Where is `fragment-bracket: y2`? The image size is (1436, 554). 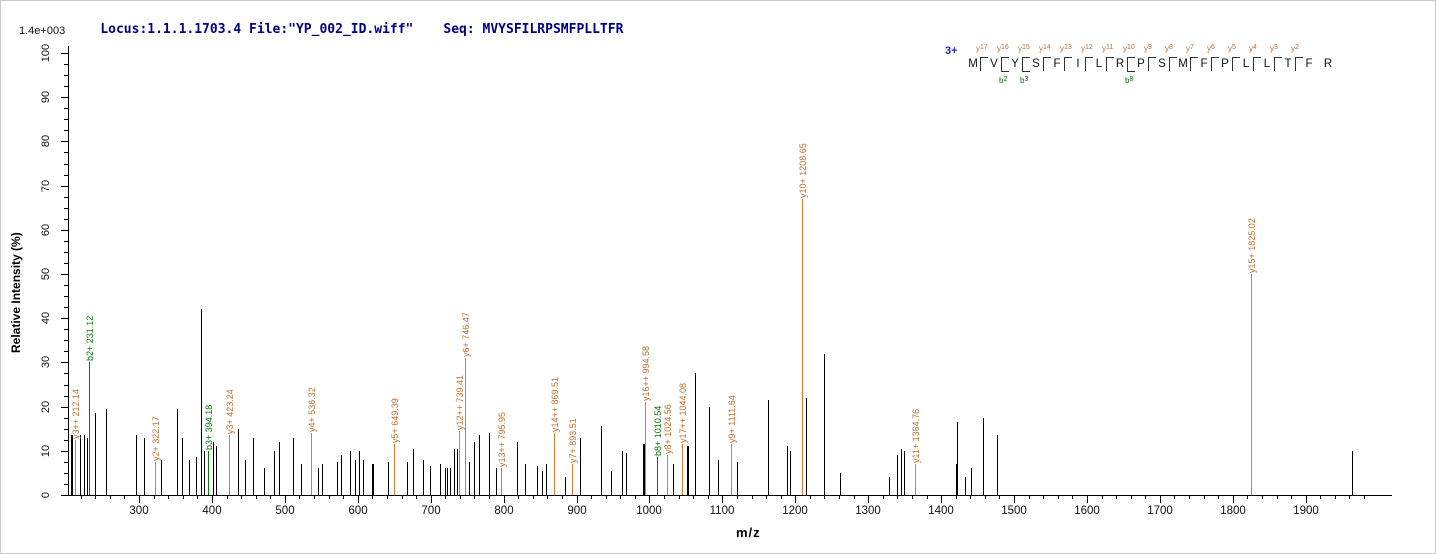
fragment-bracket: y2 is located at coordinates (1297, 57).